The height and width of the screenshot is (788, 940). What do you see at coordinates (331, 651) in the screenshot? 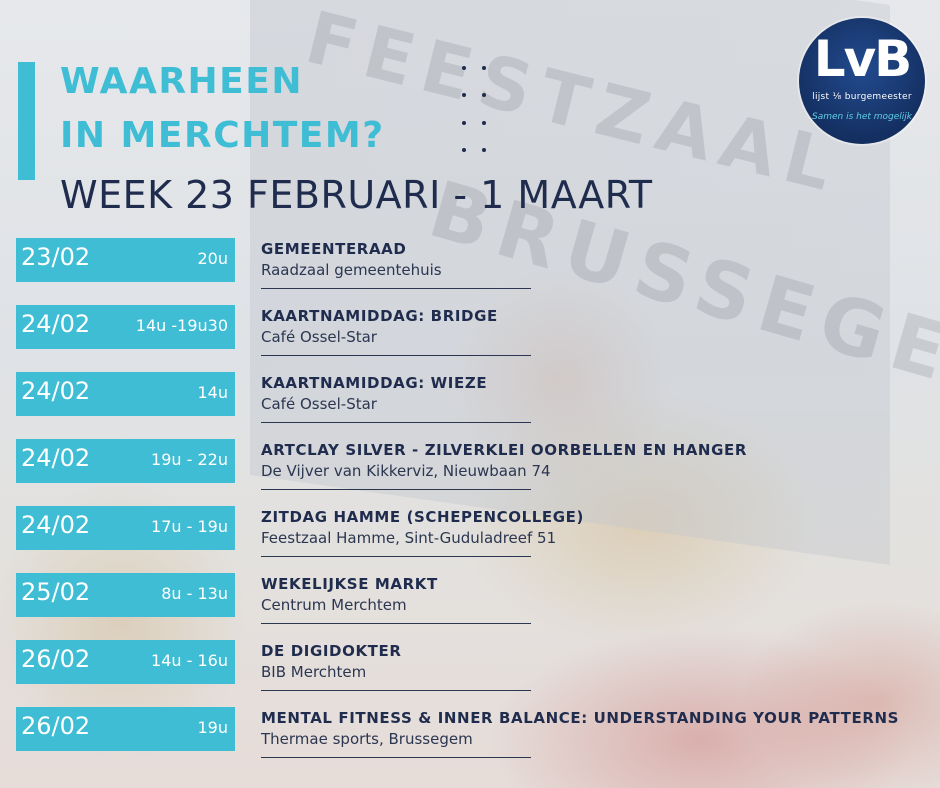
I see `event-title: DE DIGIDOKTER` at bounding box center [331, 651].